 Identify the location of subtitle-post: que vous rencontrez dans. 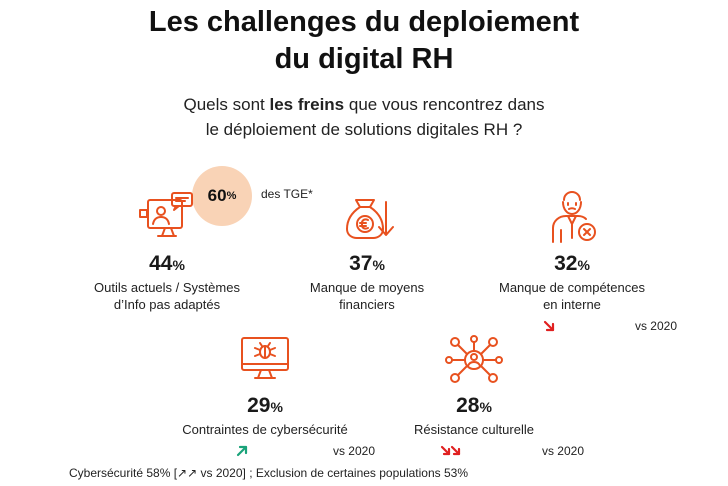
(444, 104).